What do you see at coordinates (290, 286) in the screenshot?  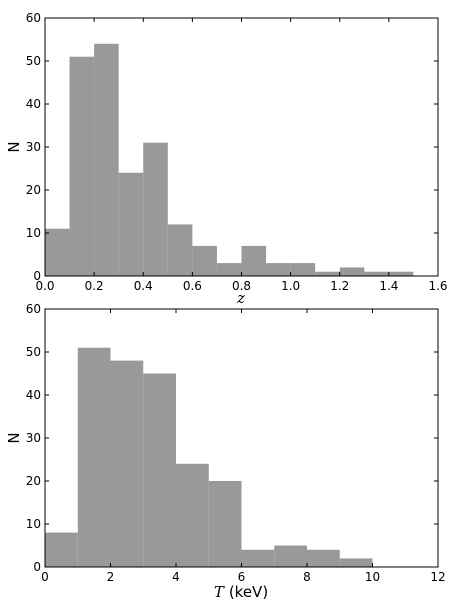 I see `x-tick-label: 1.0` at bounding box center [290, 286].